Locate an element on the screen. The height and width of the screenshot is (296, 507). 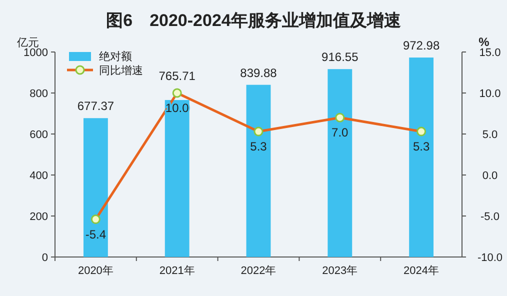
data-label: 677.37 is located at coordinates (95, 106).